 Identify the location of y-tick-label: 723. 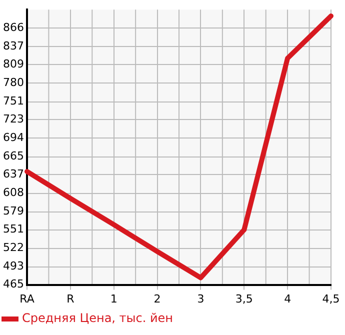
(13, 119).